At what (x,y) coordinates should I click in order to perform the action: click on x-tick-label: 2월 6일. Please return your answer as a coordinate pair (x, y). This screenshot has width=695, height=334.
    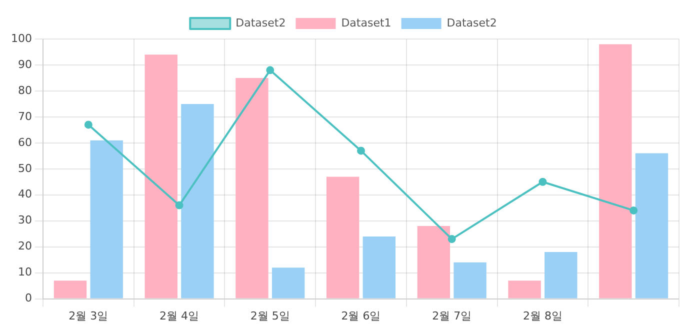
    Looking at the image, I should click on (361, 315).